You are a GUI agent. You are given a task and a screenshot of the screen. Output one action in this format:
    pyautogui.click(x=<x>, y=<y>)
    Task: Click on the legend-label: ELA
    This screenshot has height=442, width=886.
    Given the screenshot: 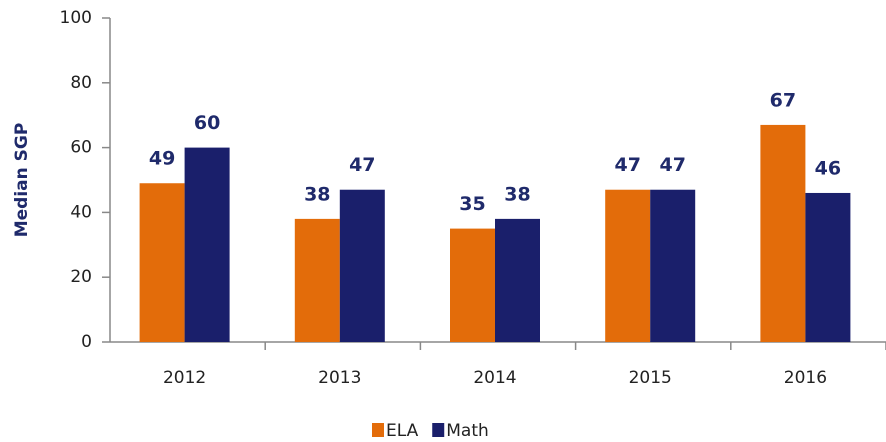 What is the action you would take?
    pyautogui.click(x=402, y=431)
    